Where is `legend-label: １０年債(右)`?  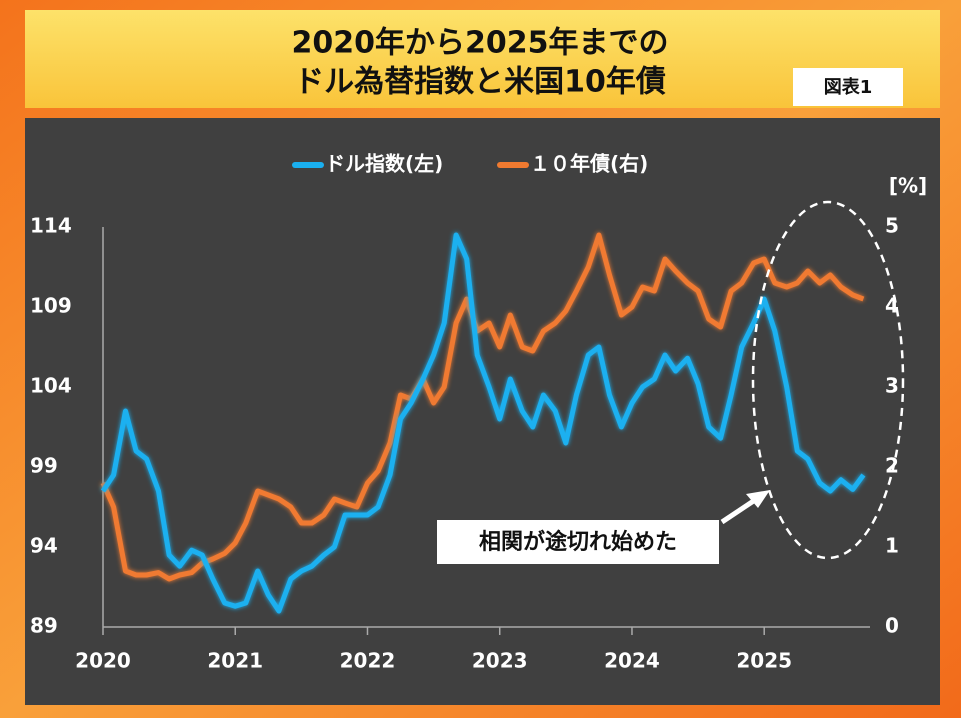 legend-label: １０年債(右) is located at coordinates (589, 164).